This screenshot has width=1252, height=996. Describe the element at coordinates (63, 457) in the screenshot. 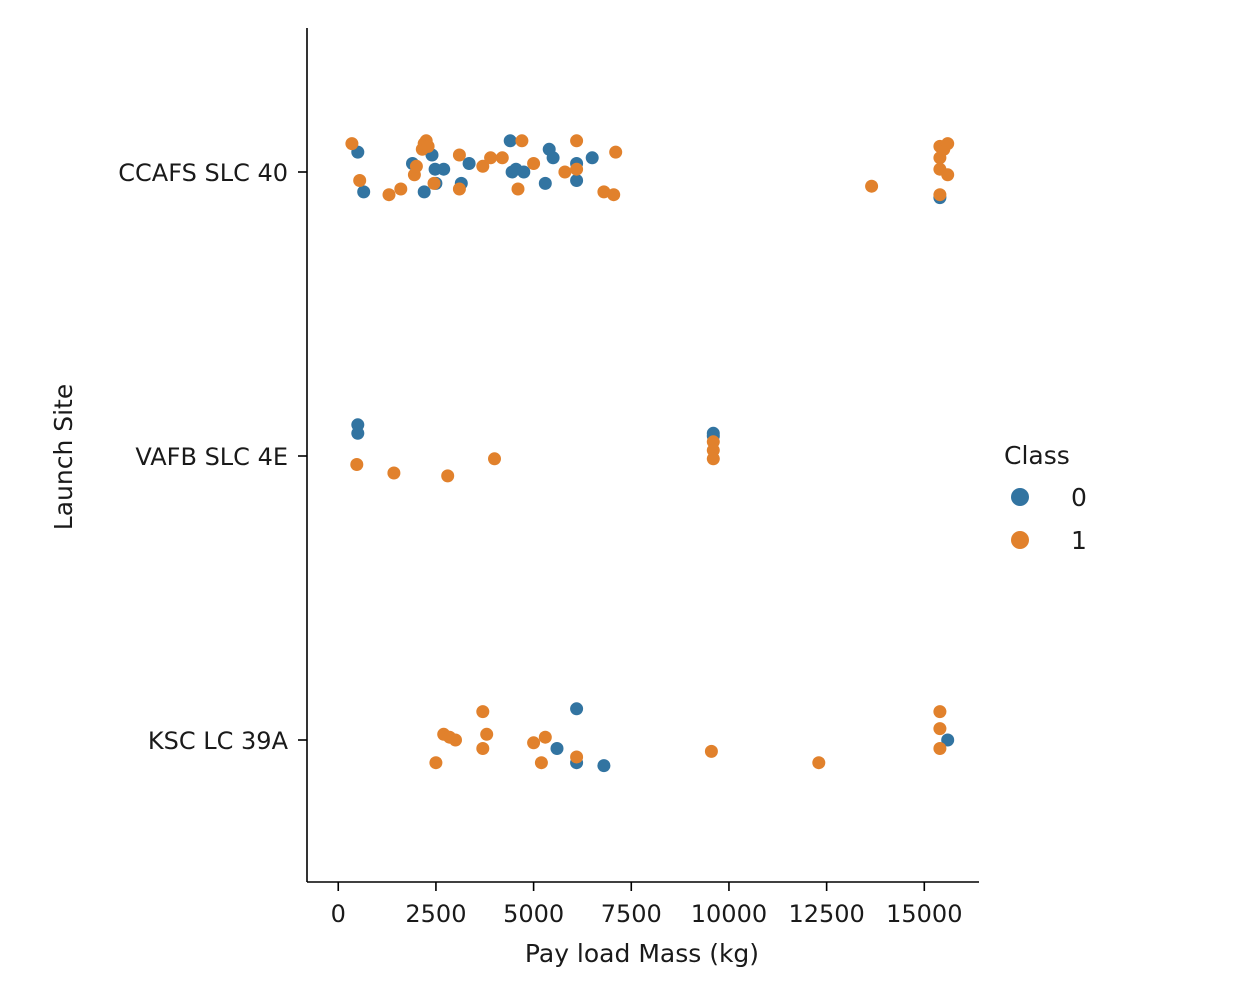

I see `y-axis-label: Launch Site` at that location.